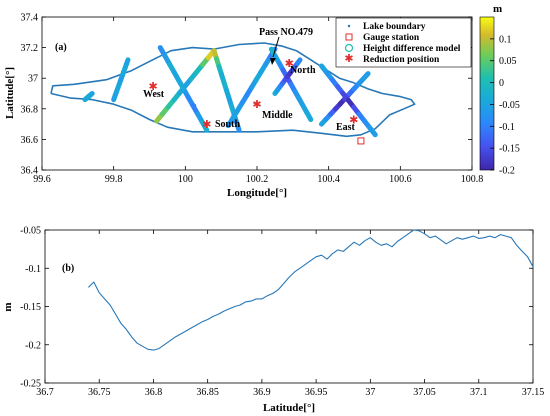  I want to click on profile-x-tick-label: 36.7, so click(45, 392).